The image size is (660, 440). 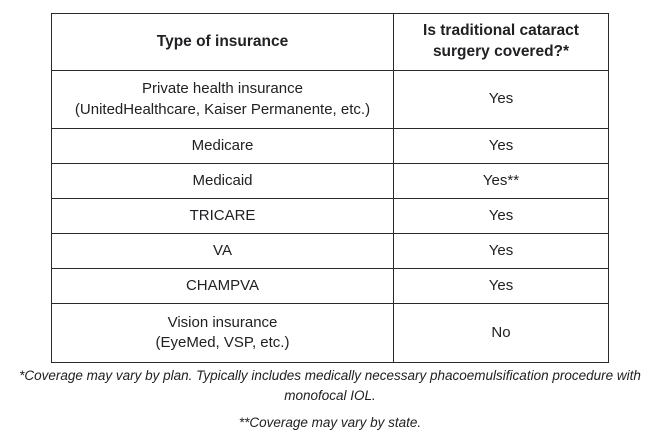 I want to click on table-row: TRICARE Yes, so click(x=330, y=216).